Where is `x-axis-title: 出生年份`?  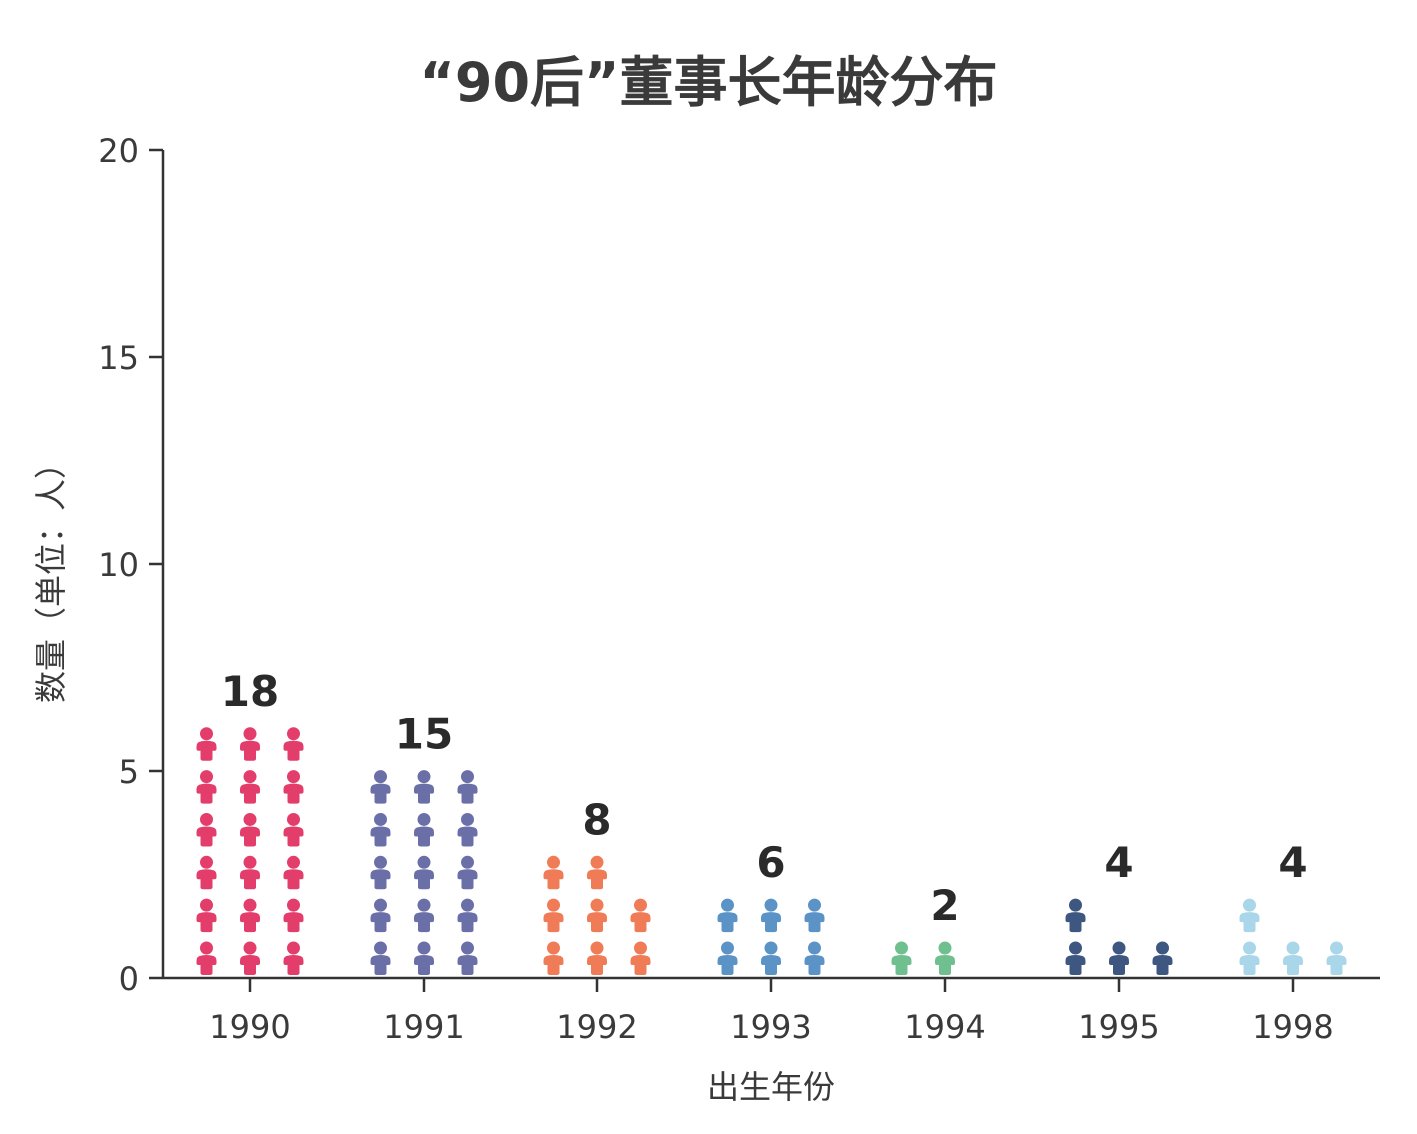 x-axis-title: 出生年份 is located at coordinates (771, 1087).